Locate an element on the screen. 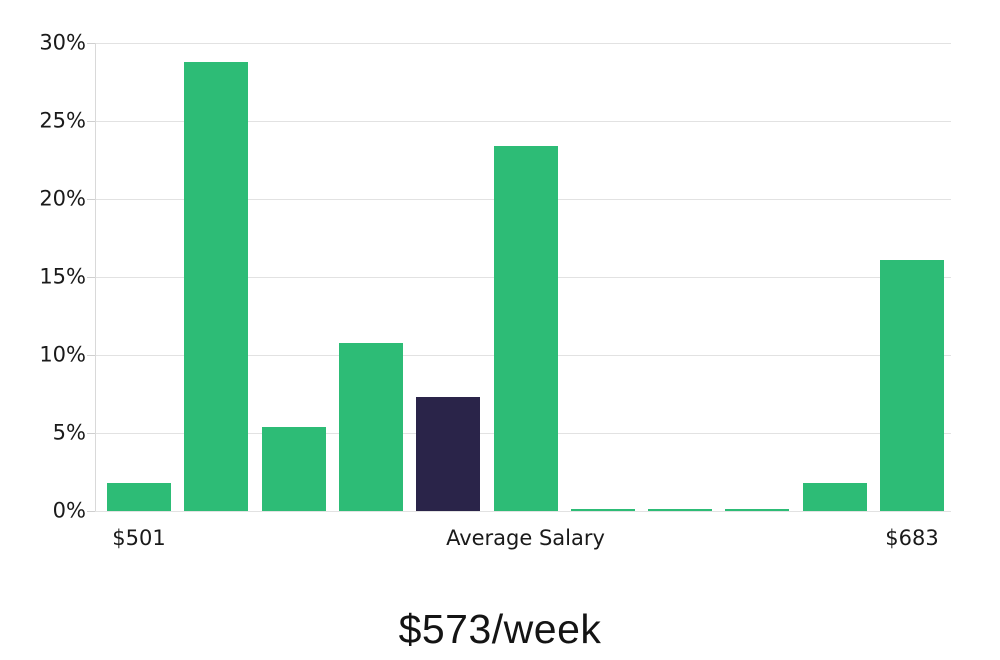  y-tick-label: 0% is located at coordinates (69, 510).